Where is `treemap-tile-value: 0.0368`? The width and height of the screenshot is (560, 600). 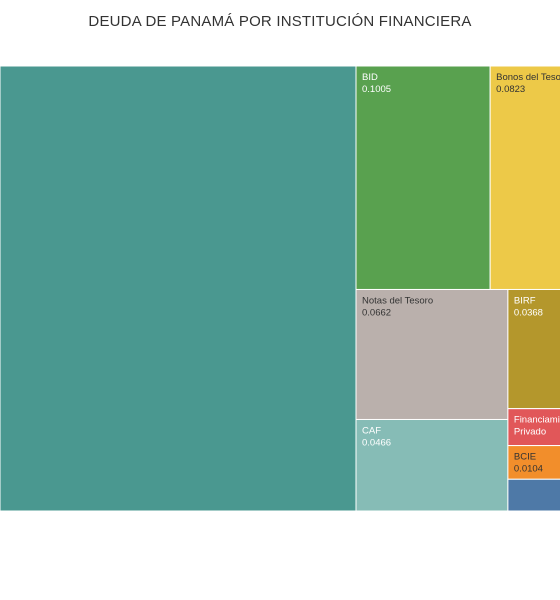
treemap-tile-value: 0.0368 is located at coordinates (528, 312).